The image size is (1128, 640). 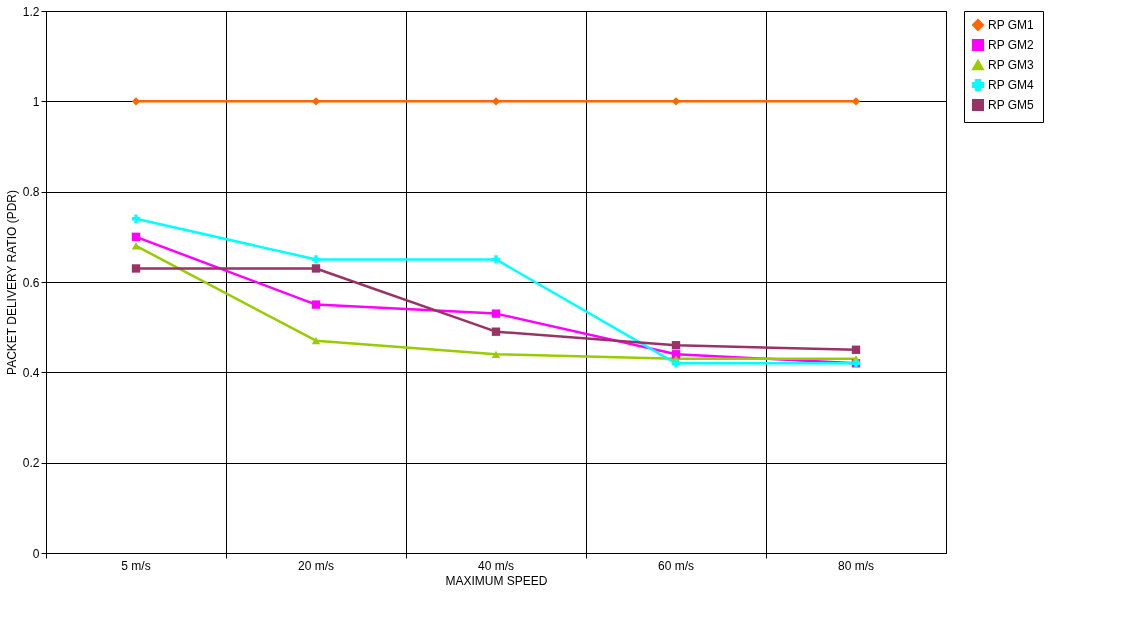 What do you see at coordinates (856, 565) in the screenshot?
I see `x-tick-label: 80 m/s` at bounding box center [856, 565].